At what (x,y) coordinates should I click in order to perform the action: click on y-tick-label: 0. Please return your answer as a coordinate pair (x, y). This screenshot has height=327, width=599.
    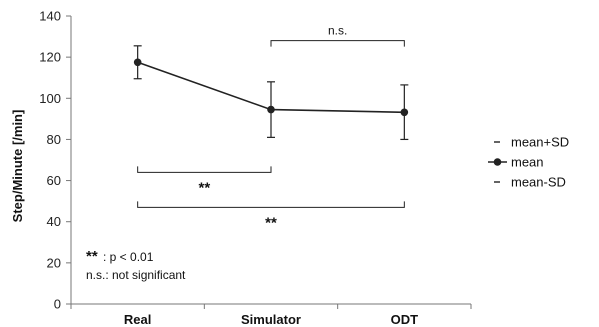
    Looking at the image, I should click on (57, 304).